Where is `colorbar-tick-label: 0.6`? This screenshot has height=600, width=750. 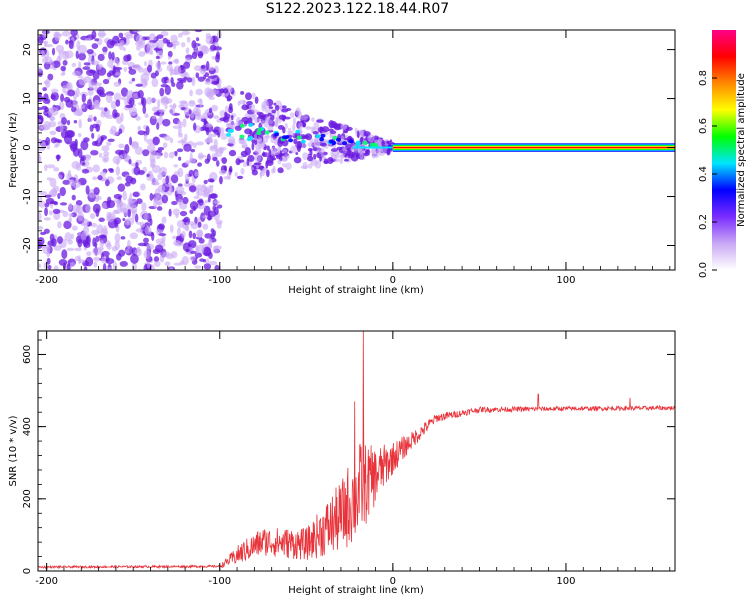
colorbar-tick-label: 0.6 is located at coordinates (703, 126).